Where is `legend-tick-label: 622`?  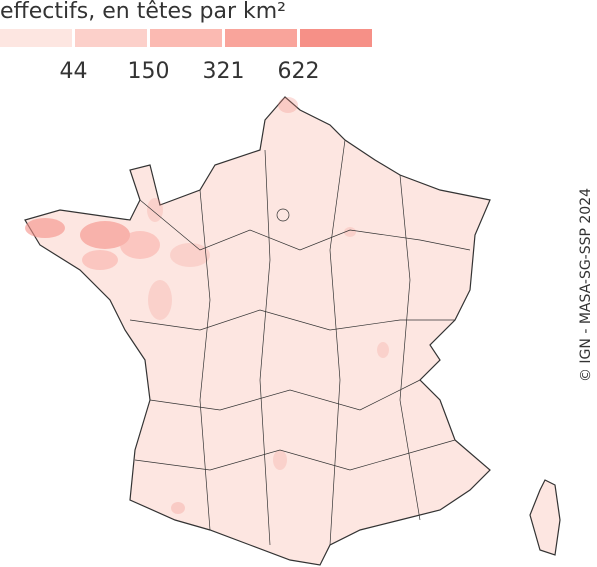 legend-tick-label: 622 is located at coordinates (299, 71).